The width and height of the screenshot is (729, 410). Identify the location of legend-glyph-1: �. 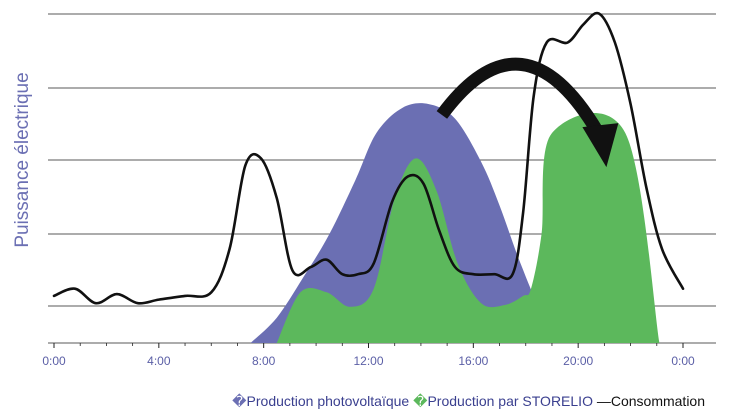
(420, 401).